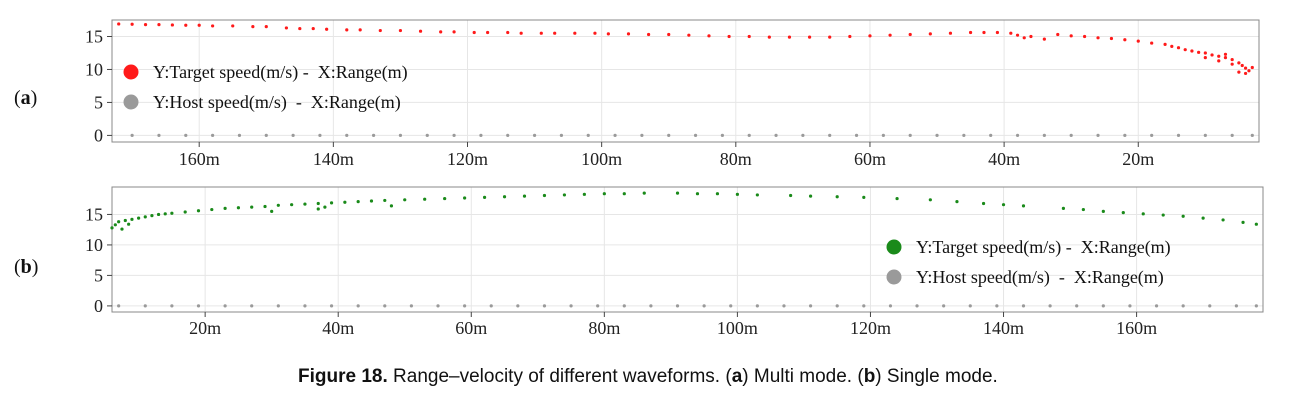  I want to click on y-tick-label: 5, so click(98, 275).